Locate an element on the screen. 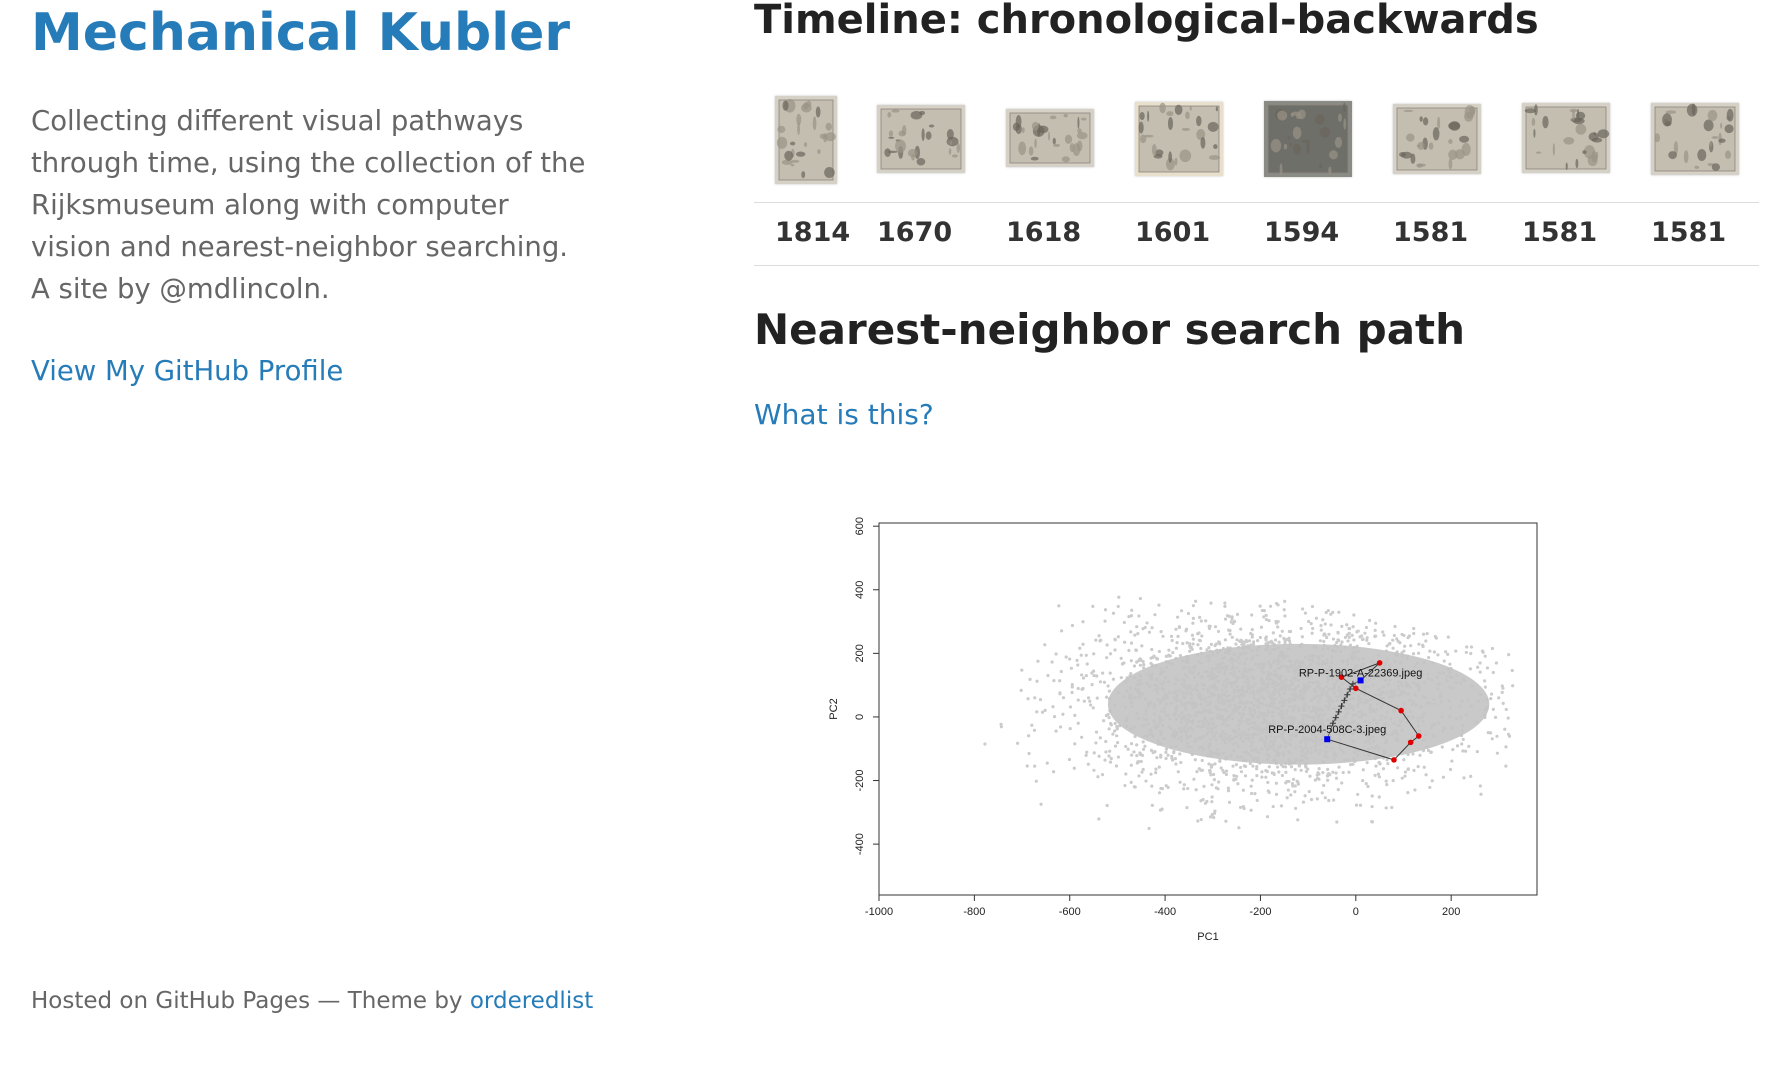  interpolation-line is located at coordinates (1343, 710).